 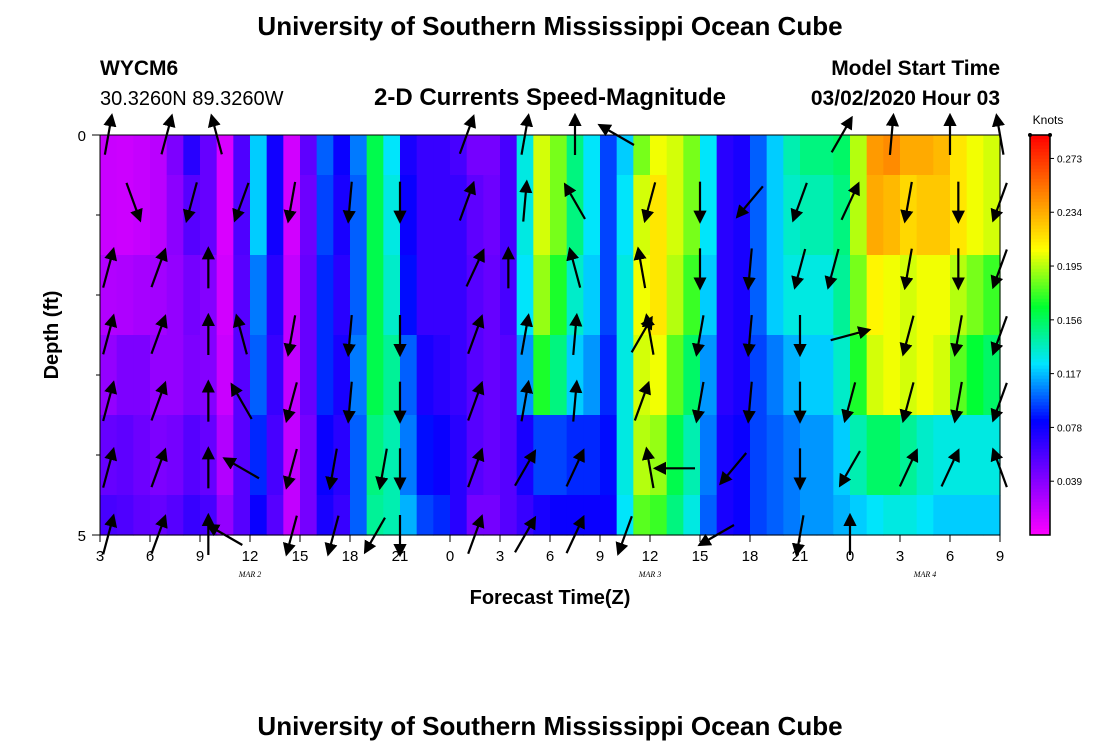 I want to click on colorbar-frame, so click(x=1040, y=335).